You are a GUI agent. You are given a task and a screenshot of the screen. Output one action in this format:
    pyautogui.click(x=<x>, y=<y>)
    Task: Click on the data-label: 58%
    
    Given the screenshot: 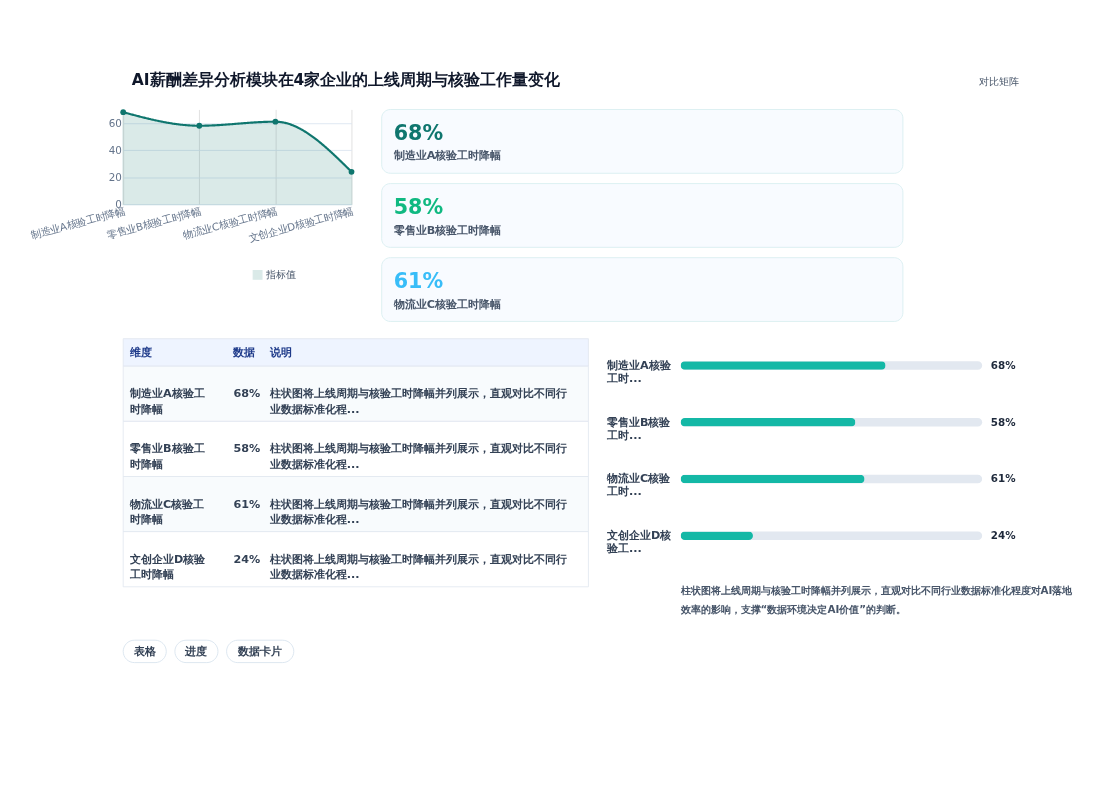 What is the action you would take?
    pyautogui.click(x=247, y=449)
    